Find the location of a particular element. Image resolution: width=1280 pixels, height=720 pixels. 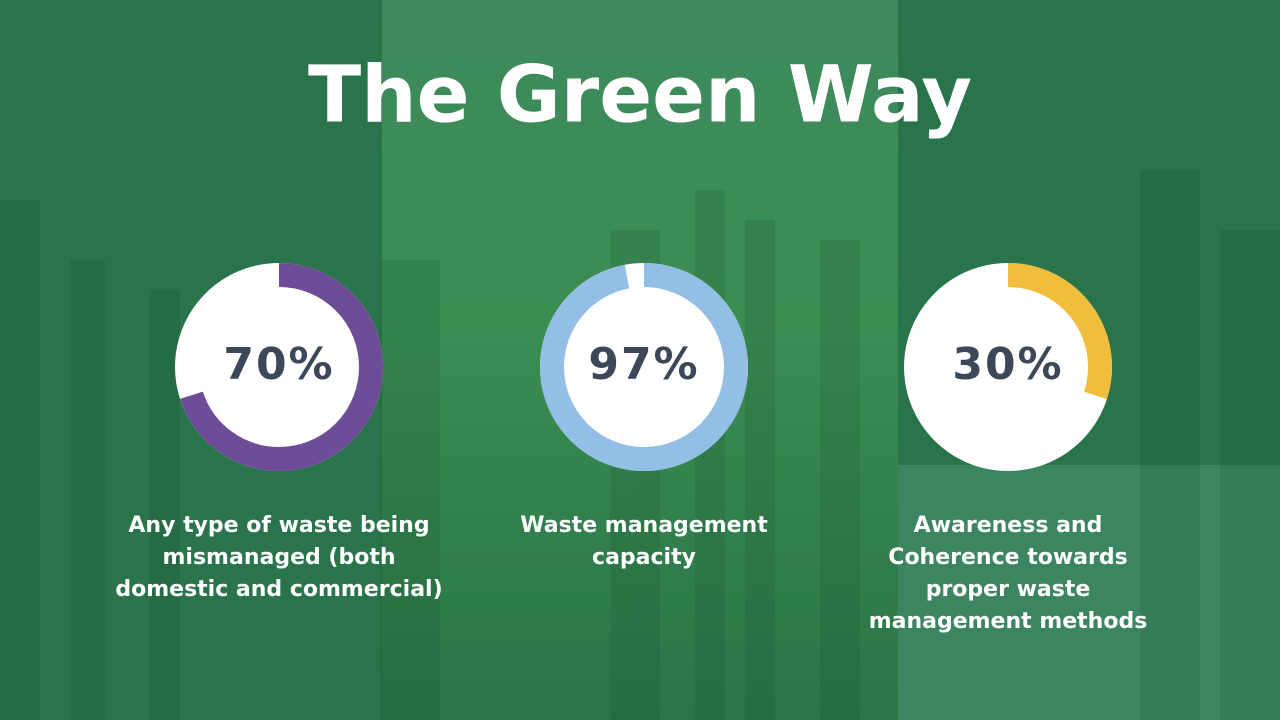

background-panel is located at coordinates (1089, 592).